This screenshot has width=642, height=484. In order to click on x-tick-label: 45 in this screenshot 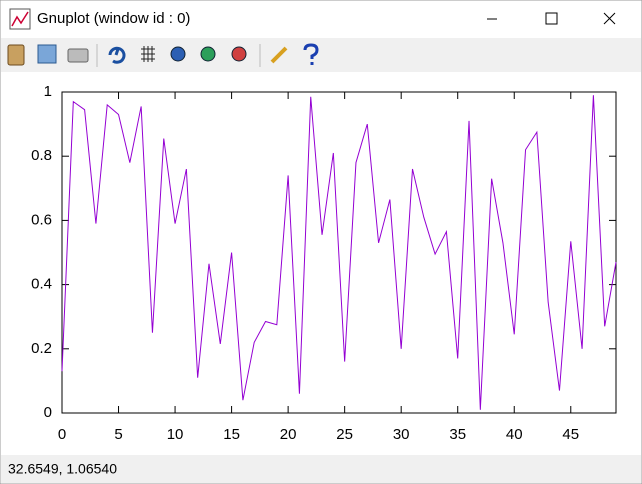, I will do `click(570, 434)`.